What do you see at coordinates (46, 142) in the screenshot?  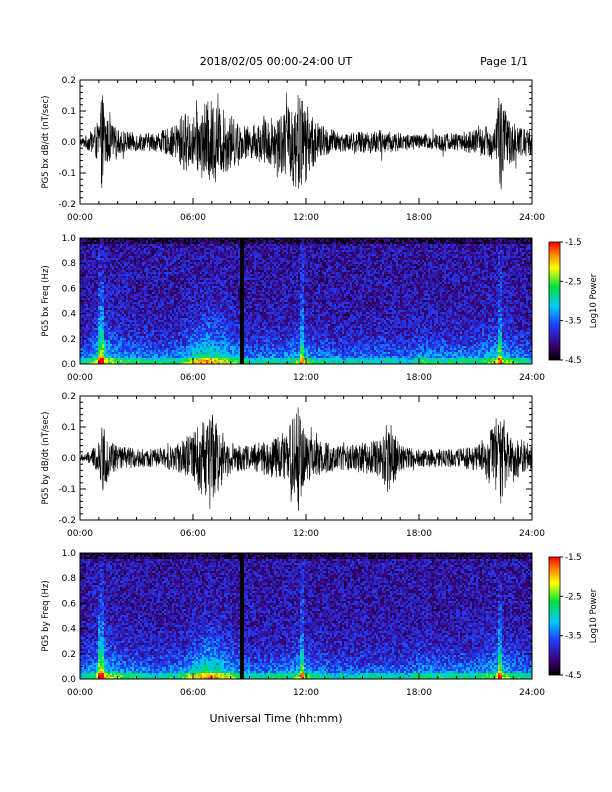 I see `y-axis-label: PG5 bx dB/dt (nT/sec)` at bounding box center [46, 142].